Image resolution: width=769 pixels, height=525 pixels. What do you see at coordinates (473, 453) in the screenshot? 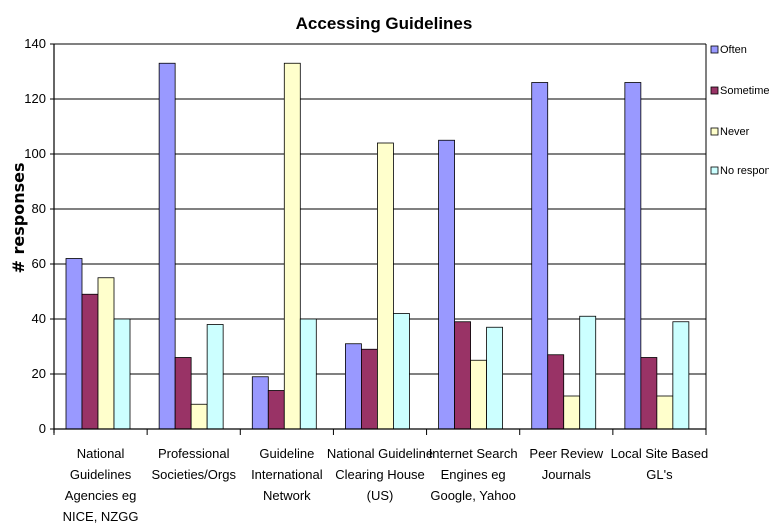
I see `x-tick-label: Internet Search` at bounding box center [473, 453].